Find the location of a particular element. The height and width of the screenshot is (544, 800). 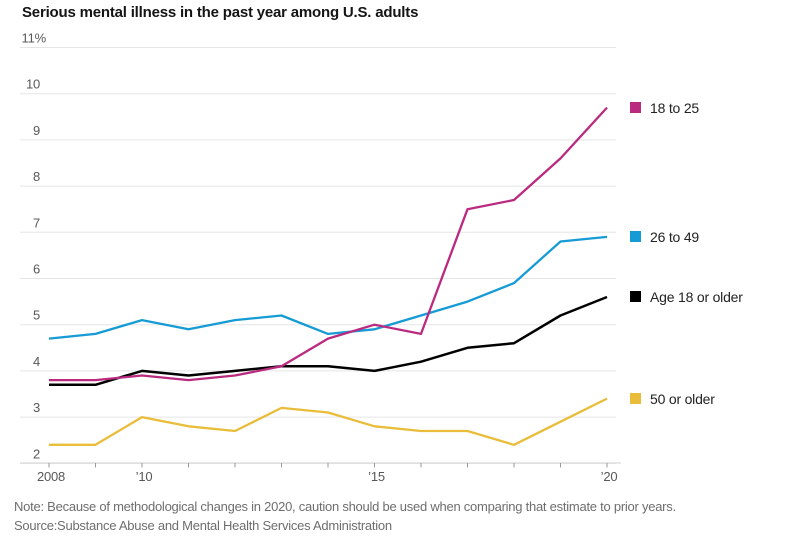

y-axis-label: 7 is located at coordinates (36, 222).